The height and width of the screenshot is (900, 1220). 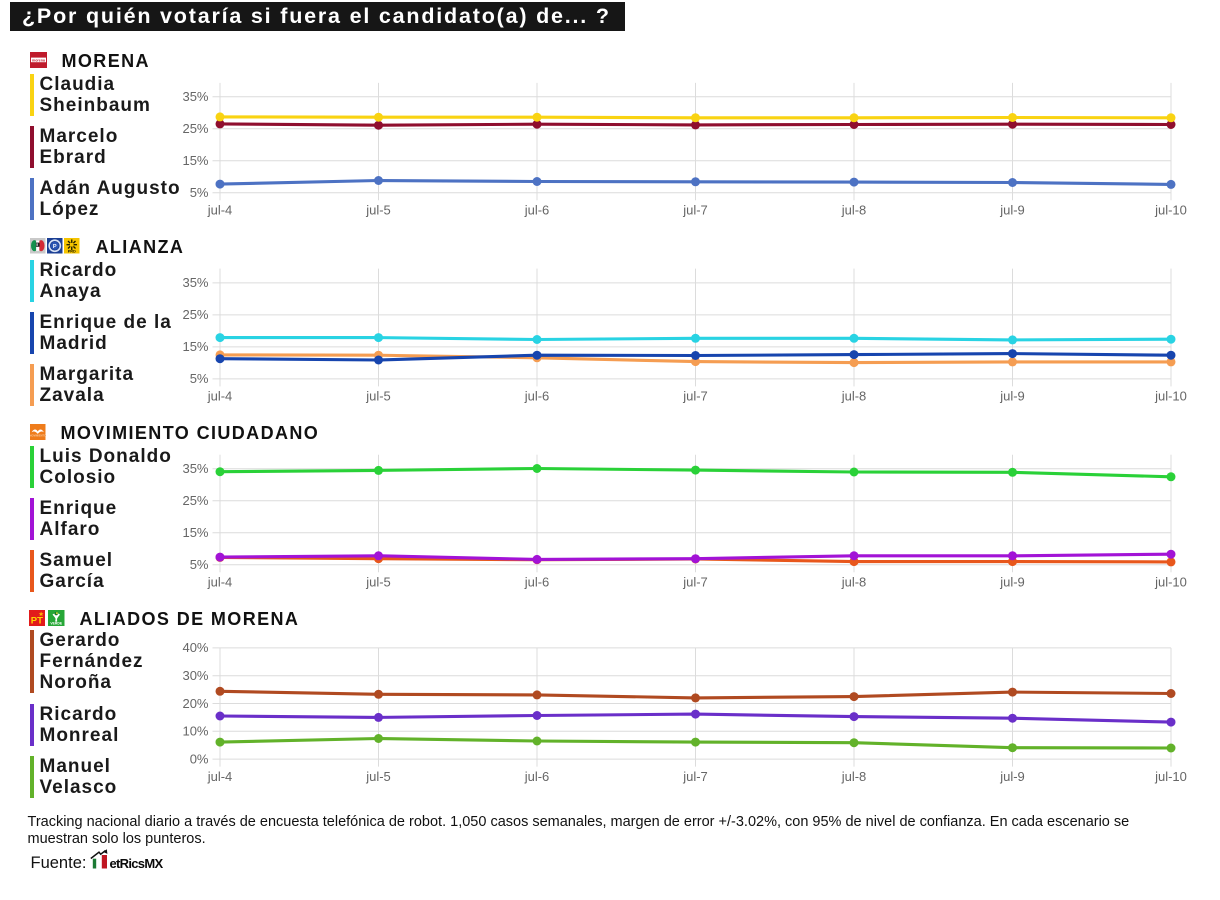 I want to click on svg-text: VERDE, so click(x=56, y=624).